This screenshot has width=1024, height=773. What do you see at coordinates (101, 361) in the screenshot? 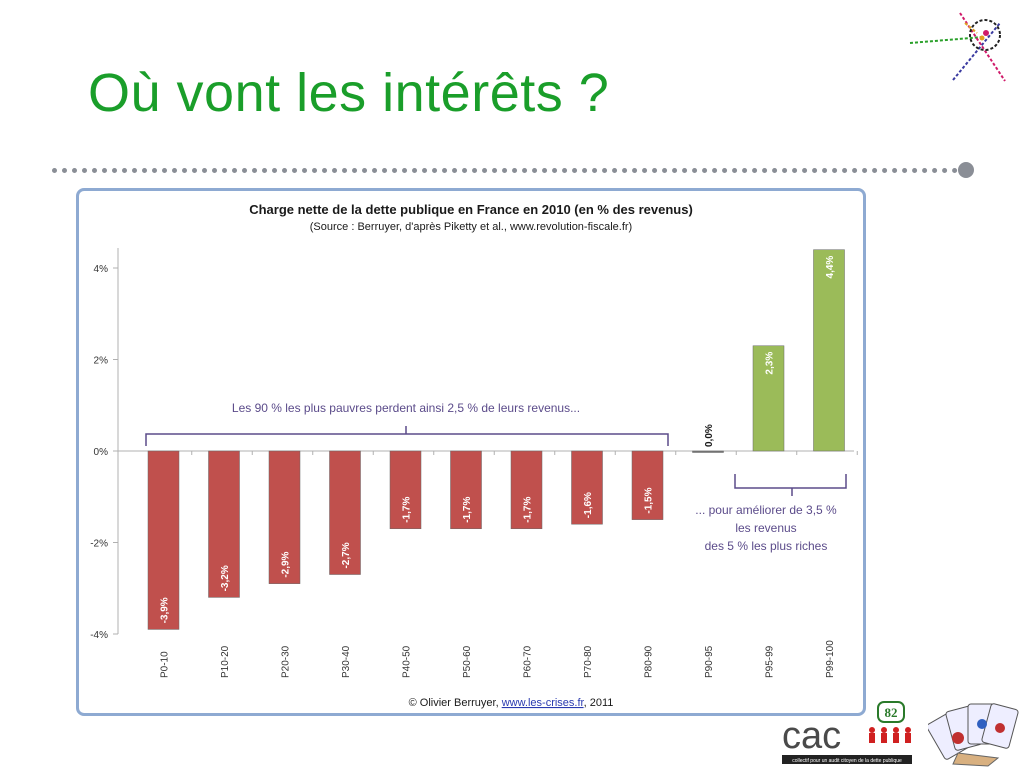
I see `y-tick-label: 2%` at bounding box center [101, 361].